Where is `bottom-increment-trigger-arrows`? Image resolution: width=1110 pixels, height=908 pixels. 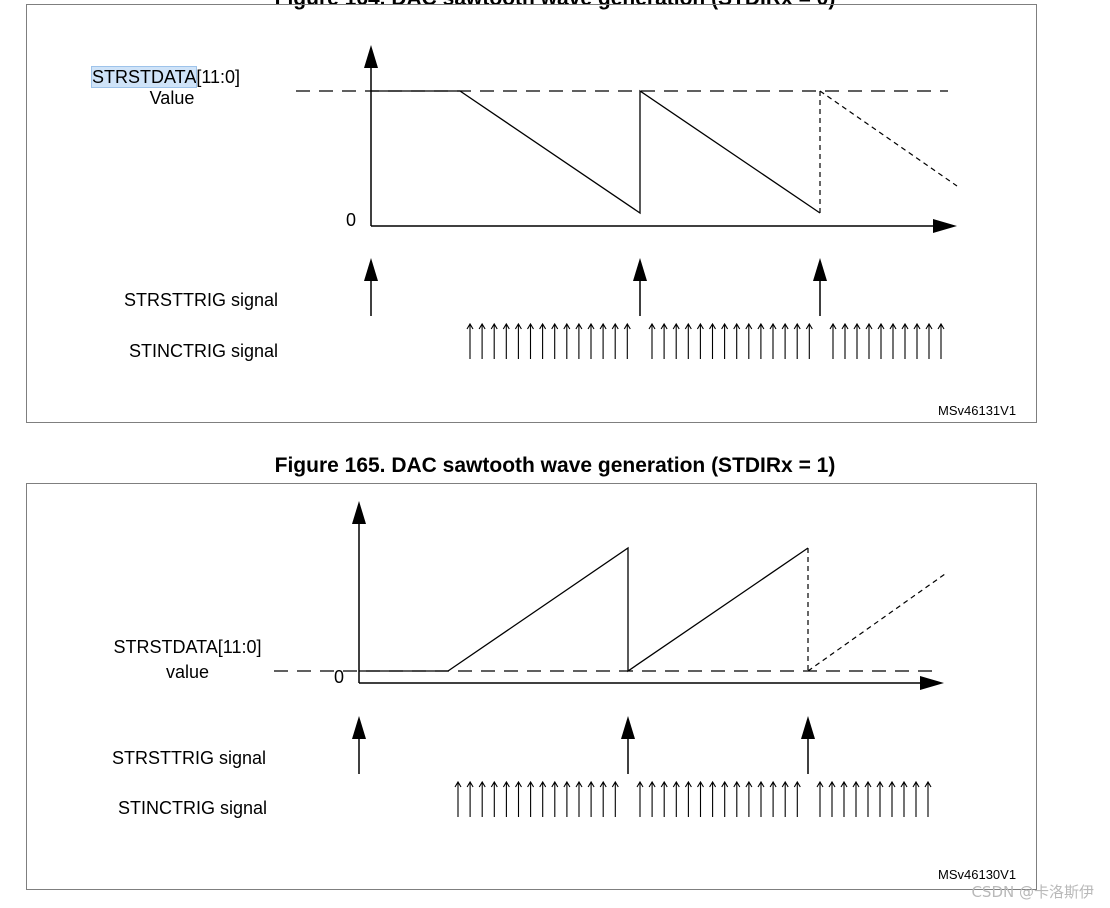 bottom-increment-trigger-arrows is located at coordinates (693, 798).